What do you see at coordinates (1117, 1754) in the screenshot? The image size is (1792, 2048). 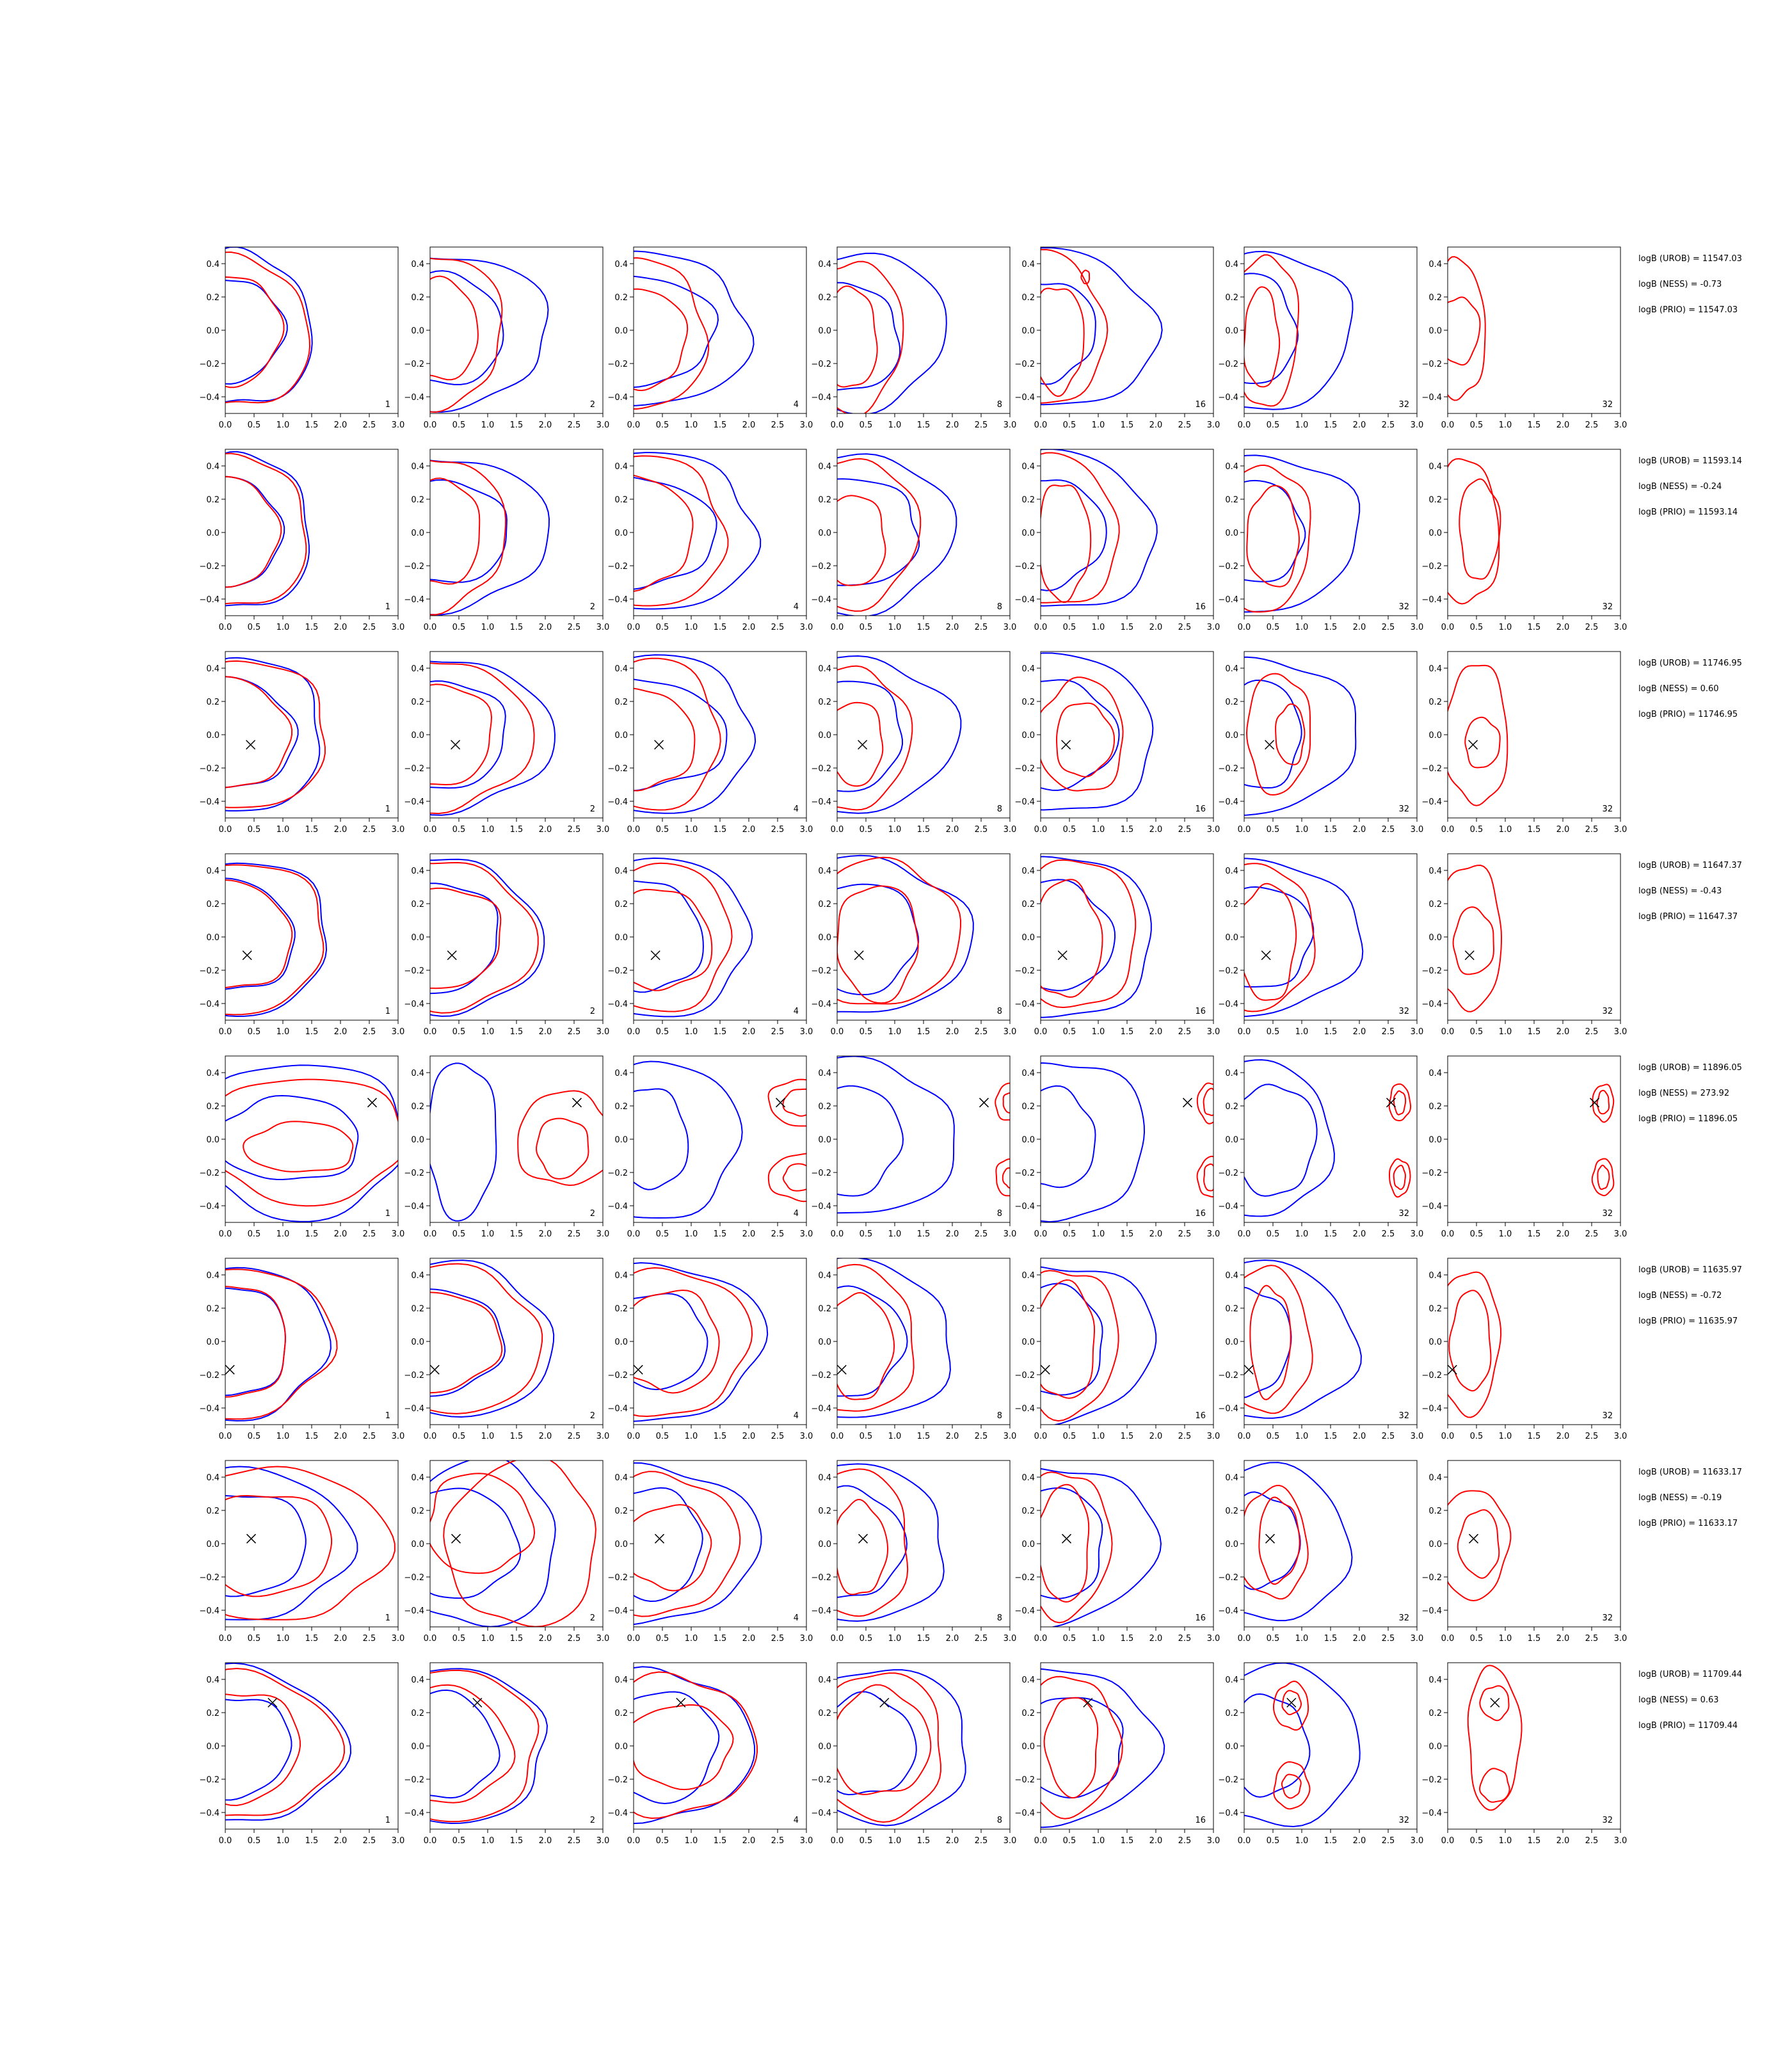 I see `panel-r8-c5: −0.4 −0.2 0.0 0.2 0.4 0.0 0.5 1.0 1.5 2.0 2.5 3.0 16` at bounding box center [1117, 1754].